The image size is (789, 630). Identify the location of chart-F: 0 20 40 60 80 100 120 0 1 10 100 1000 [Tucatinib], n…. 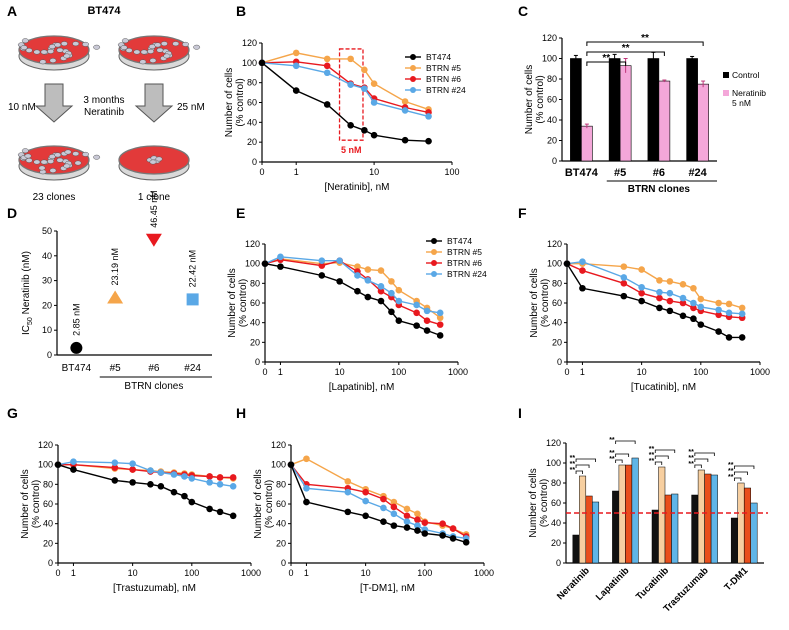
(649, 316).